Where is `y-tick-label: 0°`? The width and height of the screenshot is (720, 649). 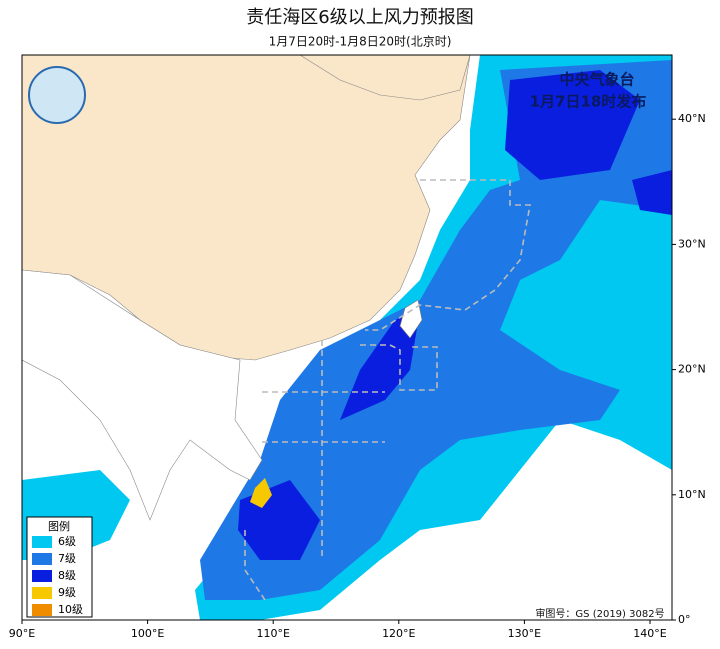 y-tick-label: 0° is located at coordinates (684, 619).